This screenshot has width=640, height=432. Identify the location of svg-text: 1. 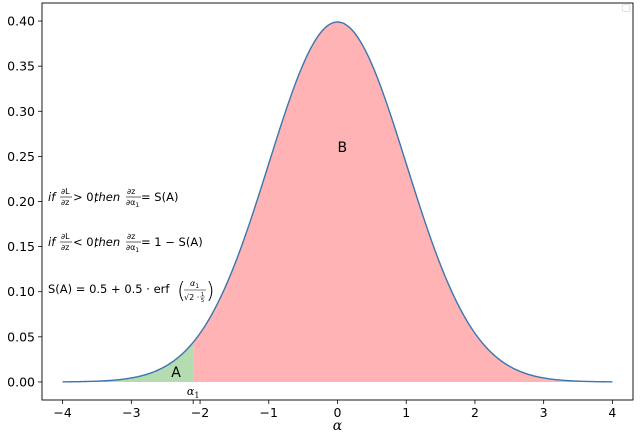
(202, 295).